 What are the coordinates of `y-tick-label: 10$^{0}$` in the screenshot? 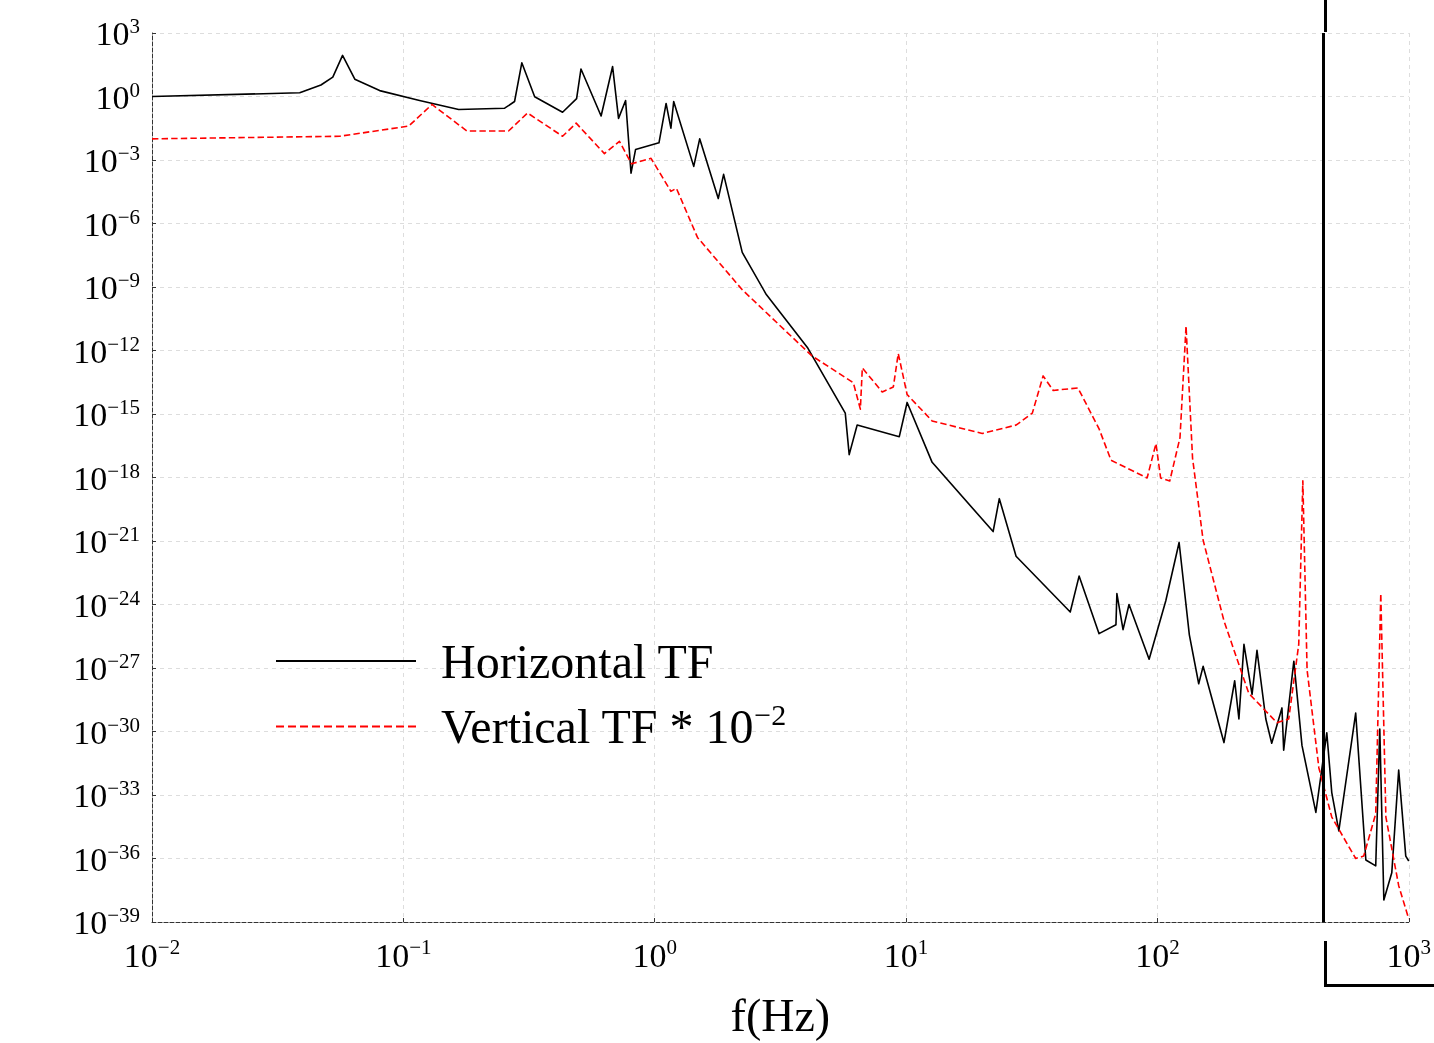 It's located at (117, 96).